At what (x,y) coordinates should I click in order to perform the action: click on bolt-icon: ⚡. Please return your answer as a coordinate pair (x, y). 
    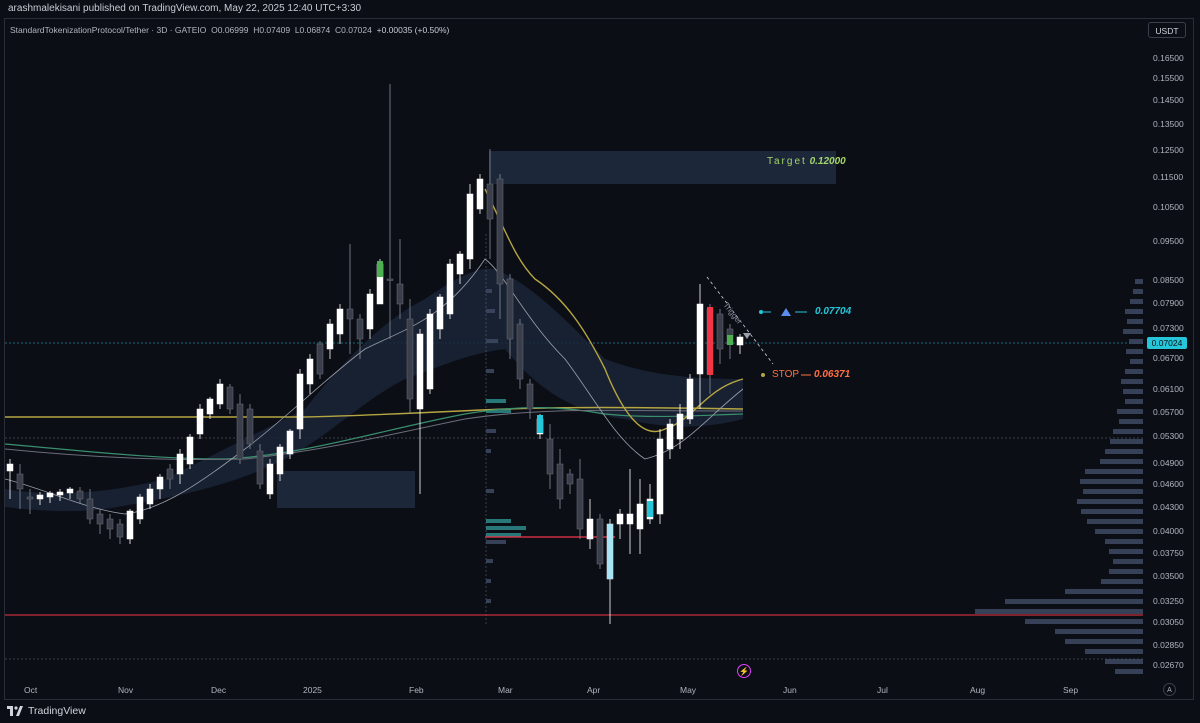
    Looking at the image, I should click on (744, 671).